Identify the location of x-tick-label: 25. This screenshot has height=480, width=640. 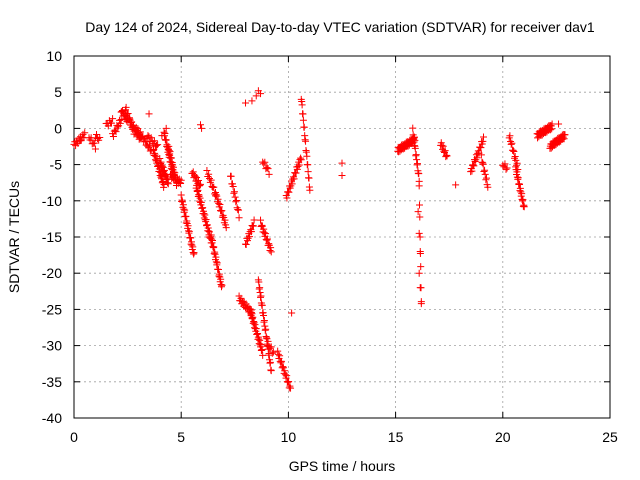
(610, 437).